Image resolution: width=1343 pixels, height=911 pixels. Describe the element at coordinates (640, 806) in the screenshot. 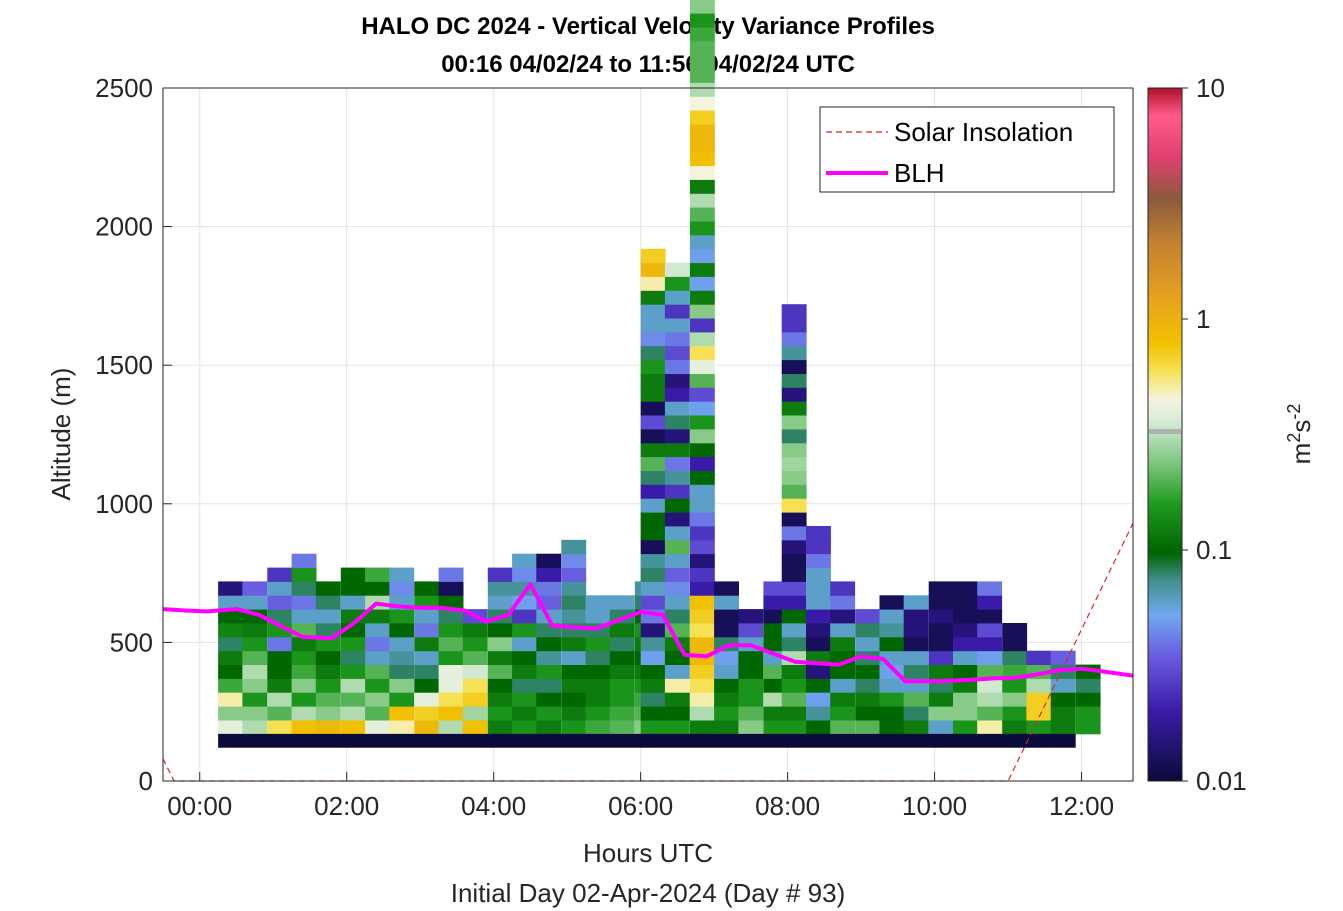

I see `x-tick-label: 06:00` at that location.